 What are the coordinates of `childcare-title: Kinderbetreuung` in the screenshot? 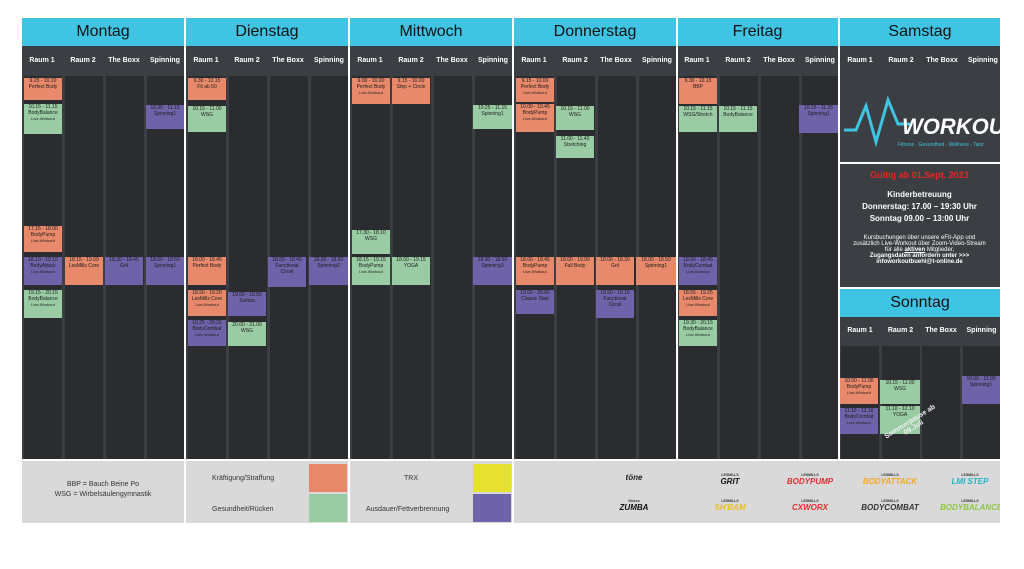 It's located at (919, 194).